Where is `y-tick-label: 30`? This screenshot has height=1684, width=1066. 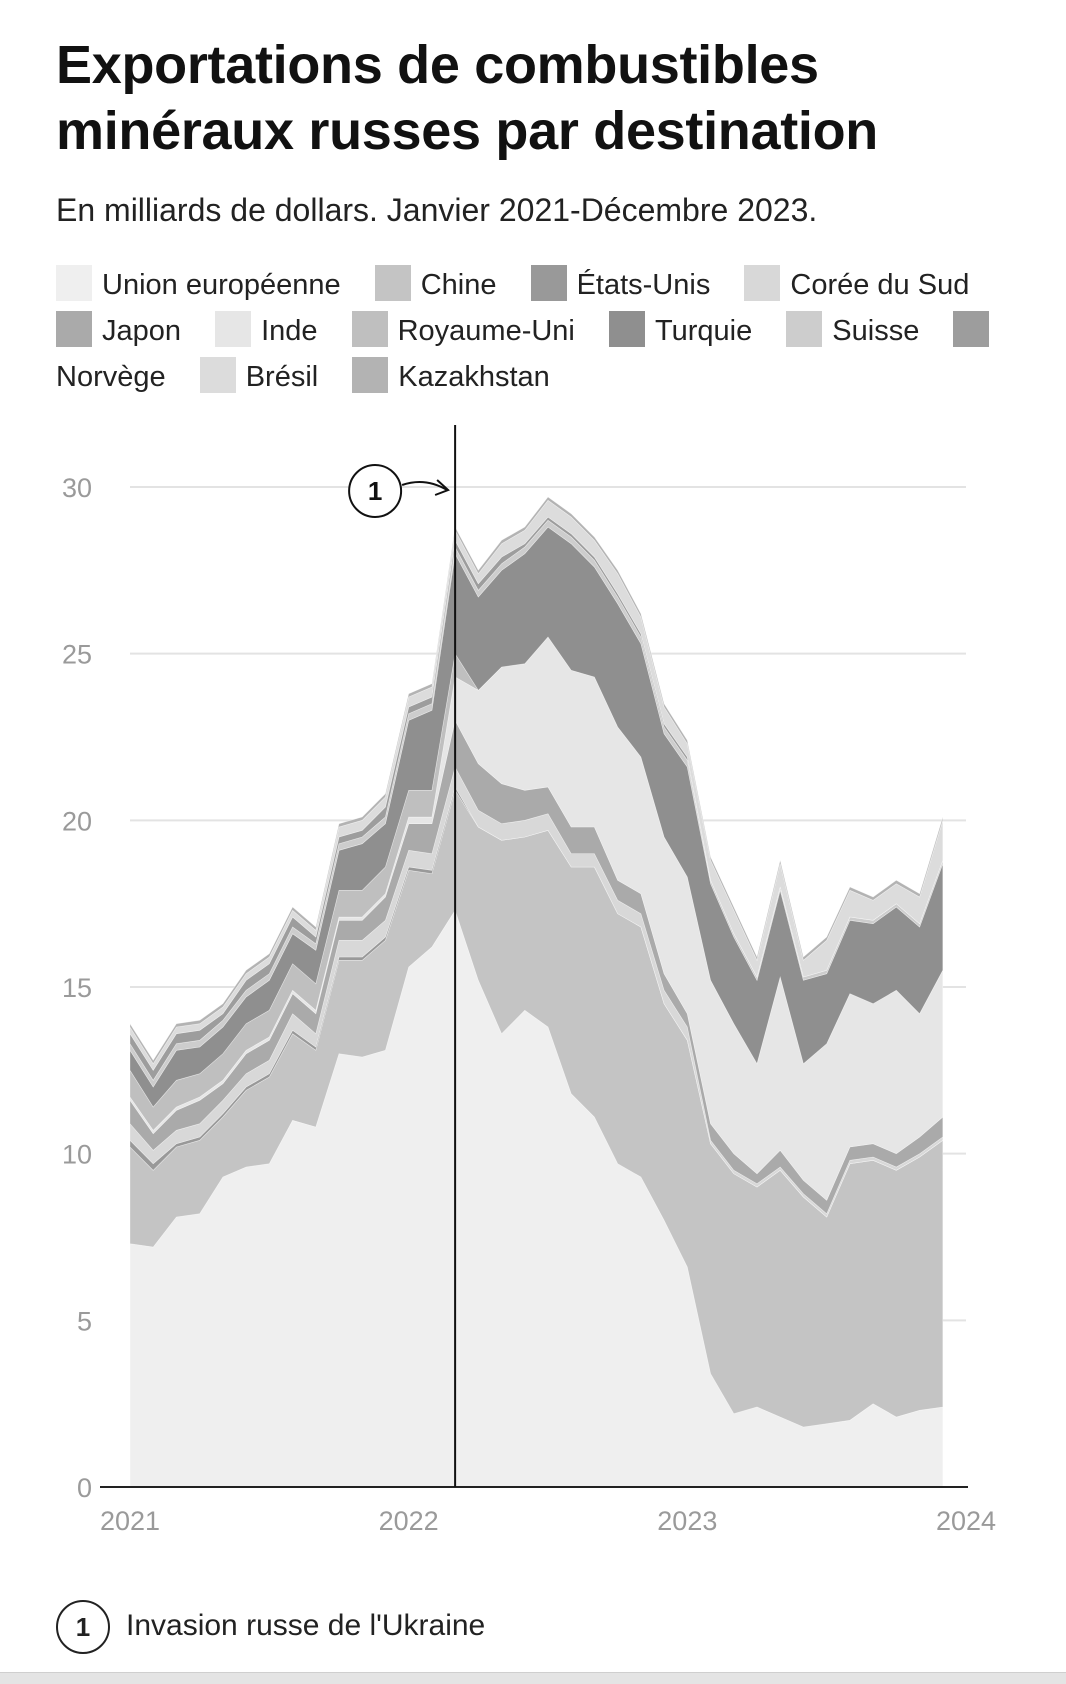 y-tick-label: 30 is located at coordinates (77, 488).